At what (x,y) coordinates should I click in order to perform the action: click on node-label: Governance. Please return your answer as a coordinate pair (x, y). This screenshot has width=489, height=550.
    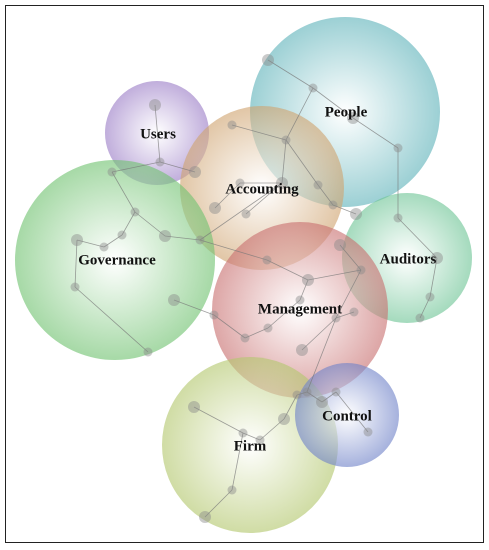
    Looking at the image, I should click on (117, 260).